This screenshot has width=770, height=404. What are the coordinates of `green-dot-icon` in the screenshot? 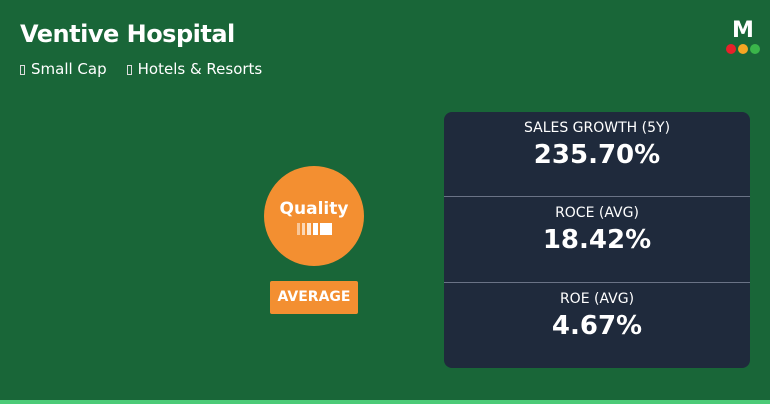 It's located at (755, 49).